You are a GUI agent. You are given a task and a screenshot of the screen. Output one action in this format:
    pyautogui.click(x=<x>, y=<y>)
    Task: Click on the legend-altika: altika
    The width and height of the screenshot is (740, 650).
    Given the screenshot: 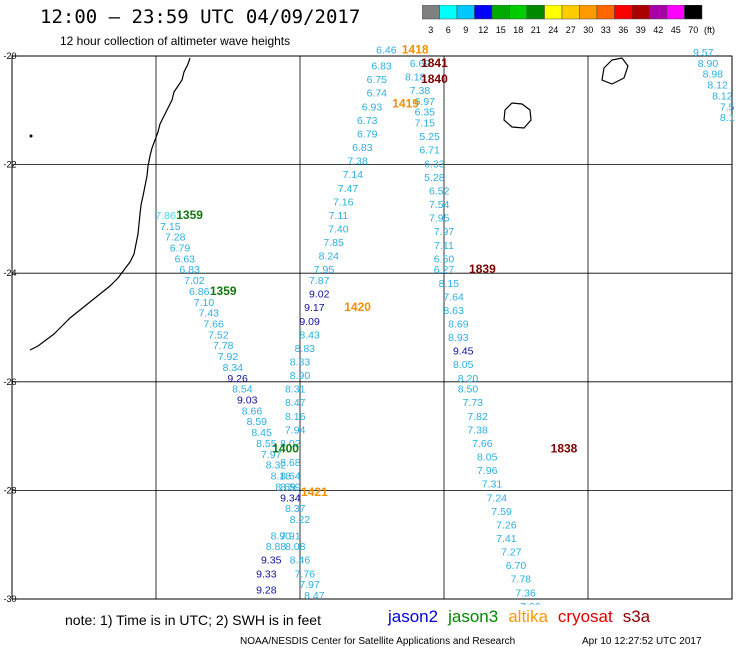 What is the action you would take?
    pyautogui.click(x=528, y=616)
    